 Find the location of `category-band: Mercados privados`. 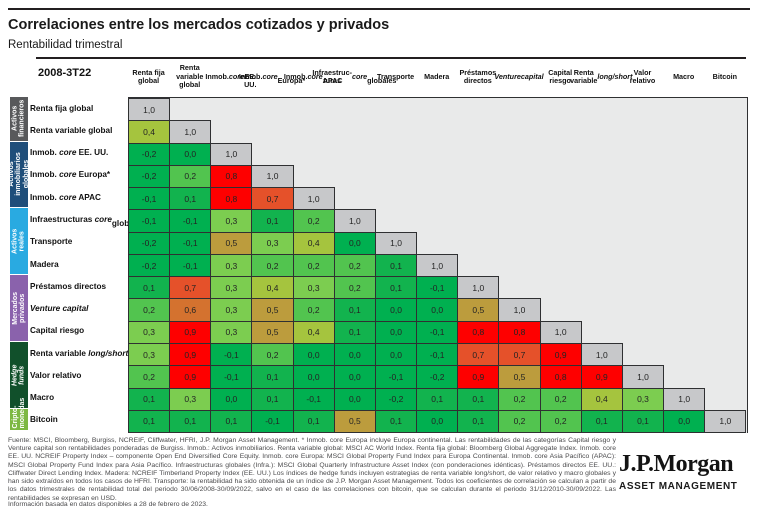

category-band: Mercados privados is located at coordinates (19, 308).